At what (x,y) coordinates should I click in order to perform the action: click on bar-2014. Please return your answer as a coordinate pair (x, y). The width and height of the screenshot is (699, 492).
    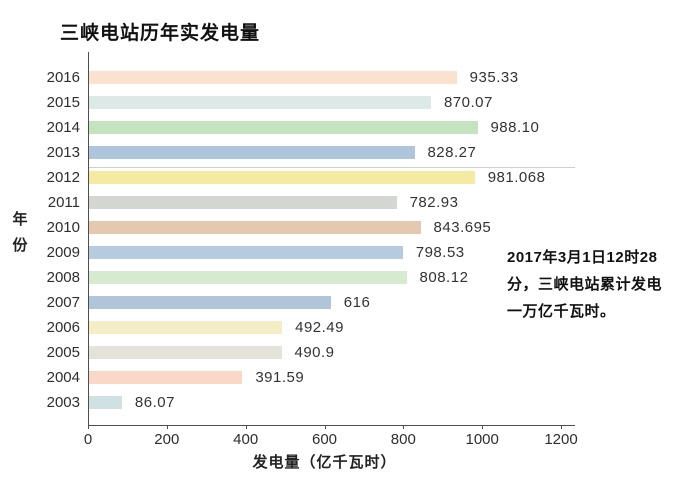
    Looking at the image, I should click on (283, 127).